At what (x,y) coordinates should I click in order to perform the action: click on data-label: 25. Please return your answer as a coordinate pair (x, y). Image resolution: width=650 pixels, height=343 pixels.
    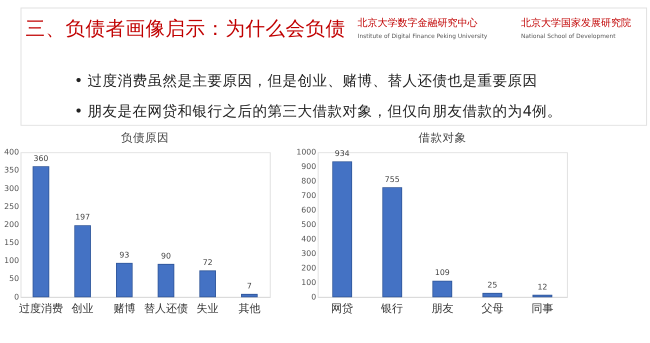
    Looking at the image, I should click on (492, 285).